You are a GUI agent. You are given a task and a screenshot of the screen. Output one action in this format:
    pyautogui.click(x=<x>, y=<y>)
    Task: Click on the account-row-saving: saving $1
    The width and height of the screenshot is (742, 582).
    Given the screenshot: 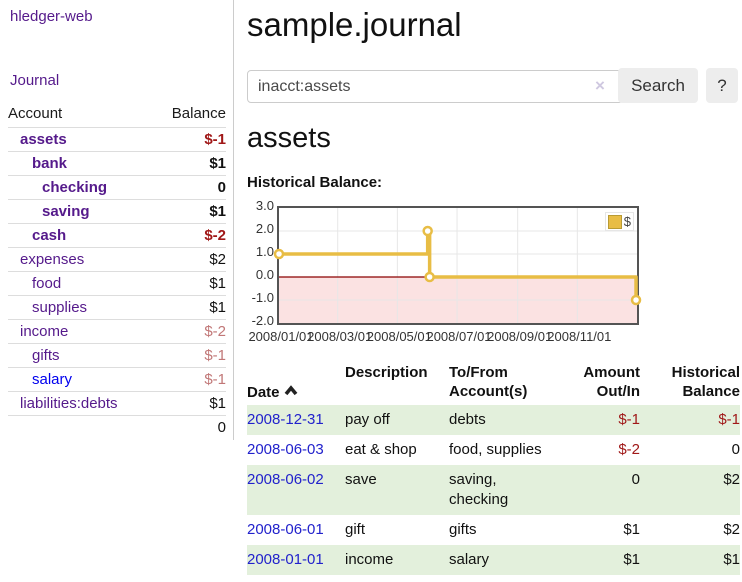 What is the action you would take?
    pyautogui.click(x=117, y=211)
    